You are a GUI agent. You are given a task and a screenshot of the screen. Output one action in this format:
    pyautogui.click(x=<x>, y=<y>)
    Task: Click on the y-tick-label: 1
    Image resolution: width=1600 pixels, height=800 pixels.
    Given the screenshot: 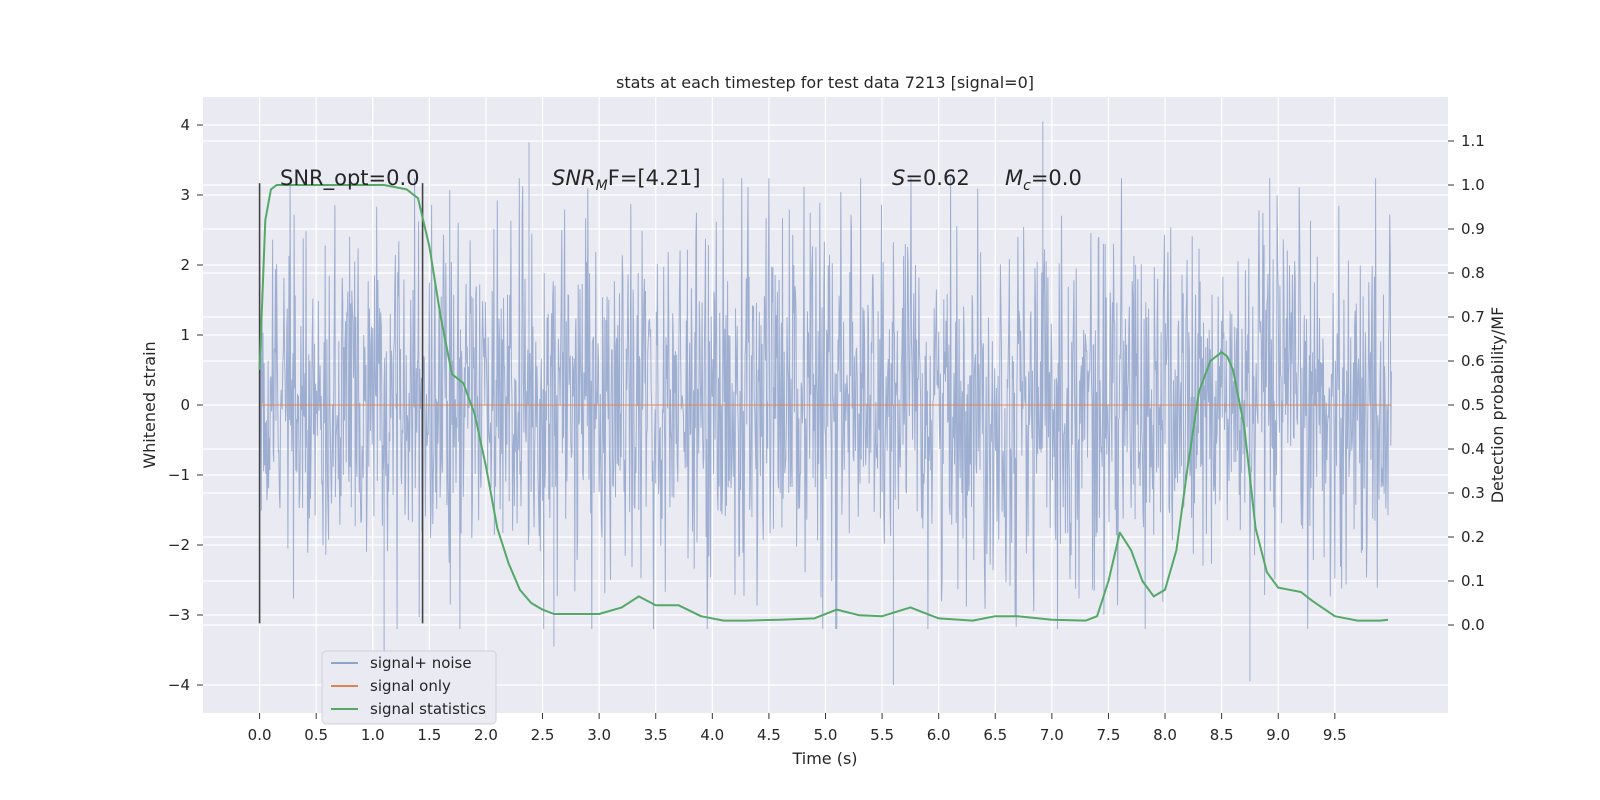 What is the action you would take?
    pyautogui.click(x=185, y=335)
    